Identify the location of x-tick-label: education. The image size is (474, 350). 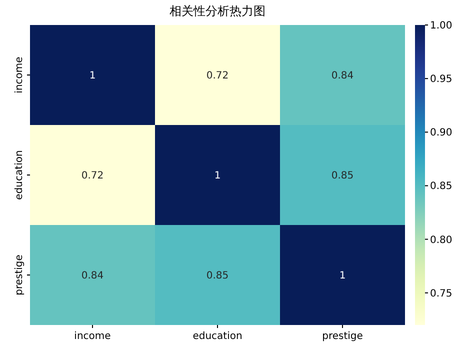
(217, 336).